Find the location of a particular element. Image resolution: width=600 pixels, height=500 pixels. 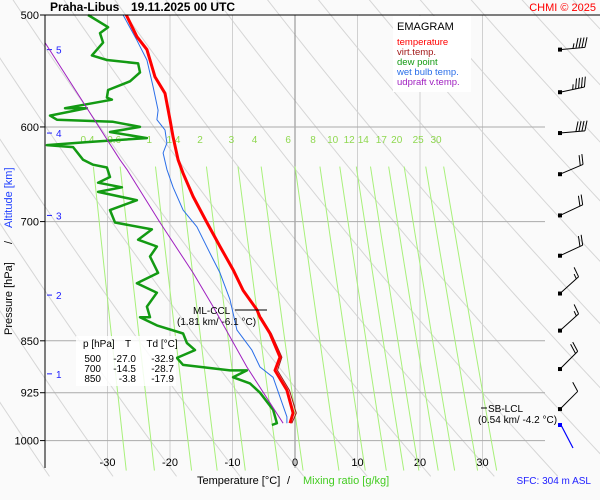

mixing-ratio-label: 17 is located at coordinates (382, 140).